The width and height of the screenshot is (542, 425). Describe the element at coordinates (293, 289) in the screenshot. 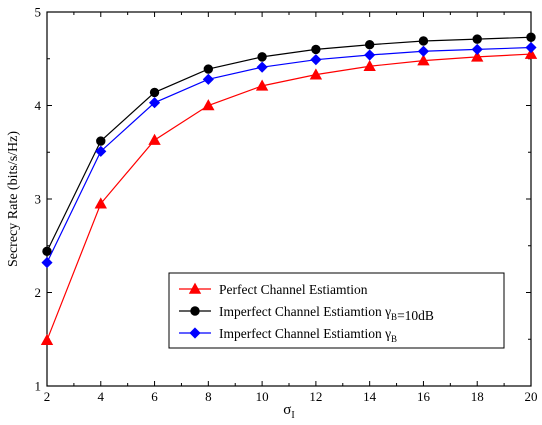

I see `legend-label: Perfect Channel Estiamtion` at that location.